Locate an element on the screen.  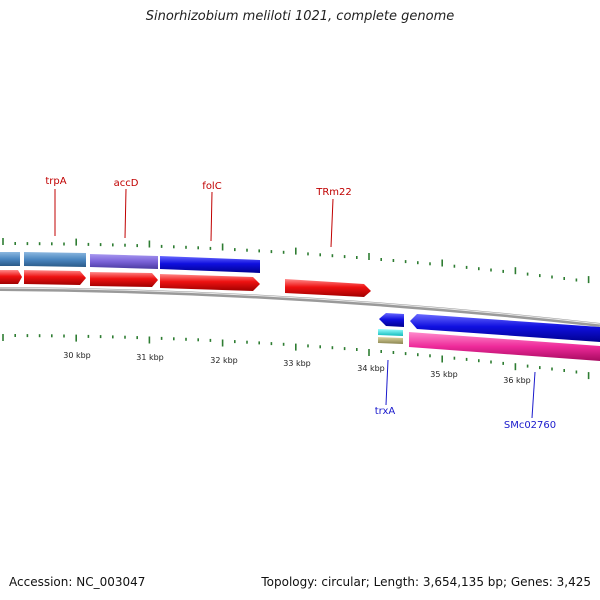
feature-violet is located at coordinates (124, 261).